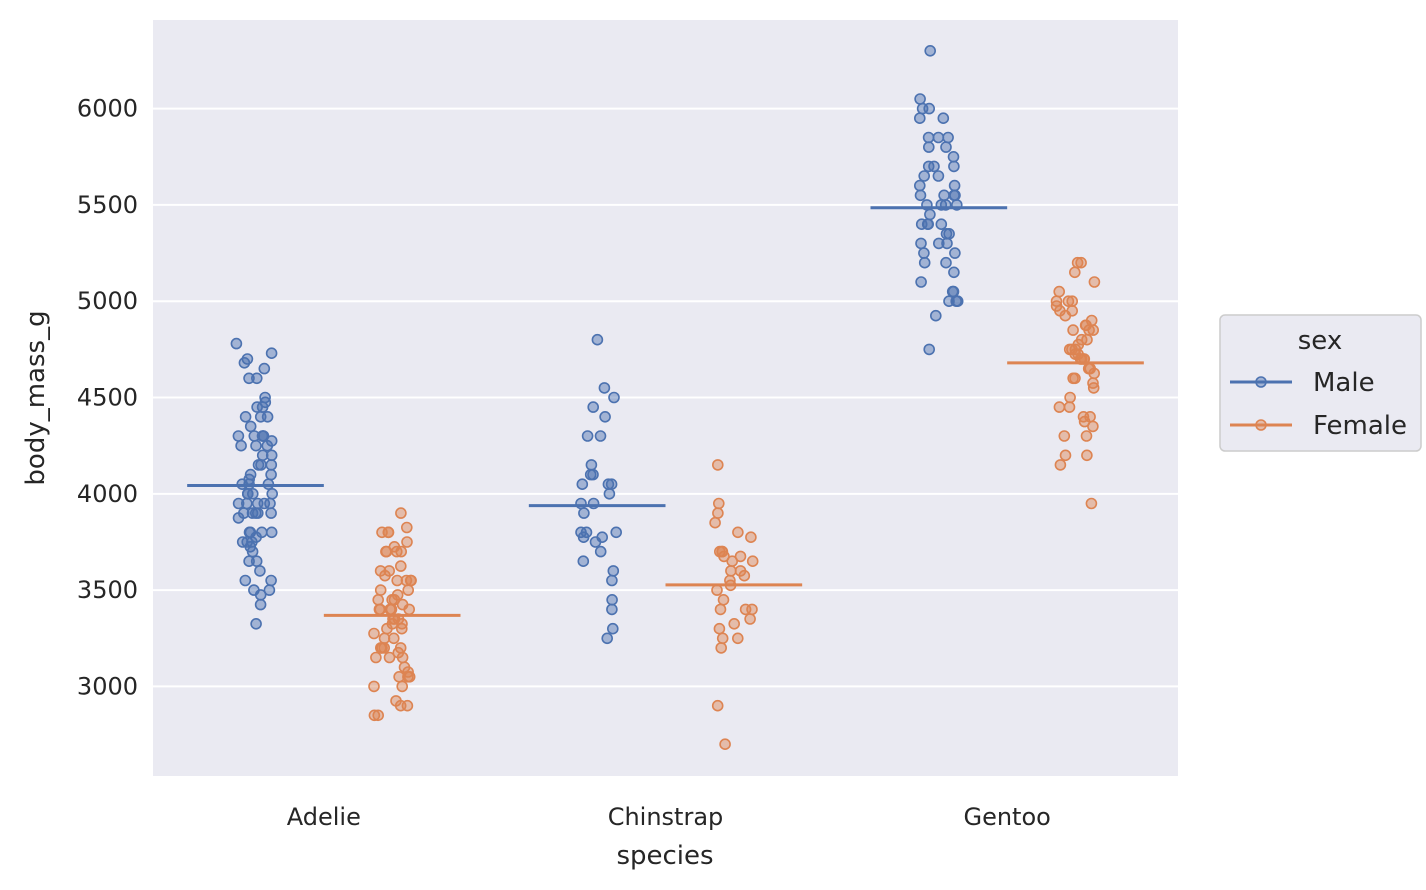 This screenshot has height=890, width=1426. What do you see at coordinates (107, 301) in the screenshot?
I see `y-tick-label-5000: 5000` at bounding box center [107, 301].